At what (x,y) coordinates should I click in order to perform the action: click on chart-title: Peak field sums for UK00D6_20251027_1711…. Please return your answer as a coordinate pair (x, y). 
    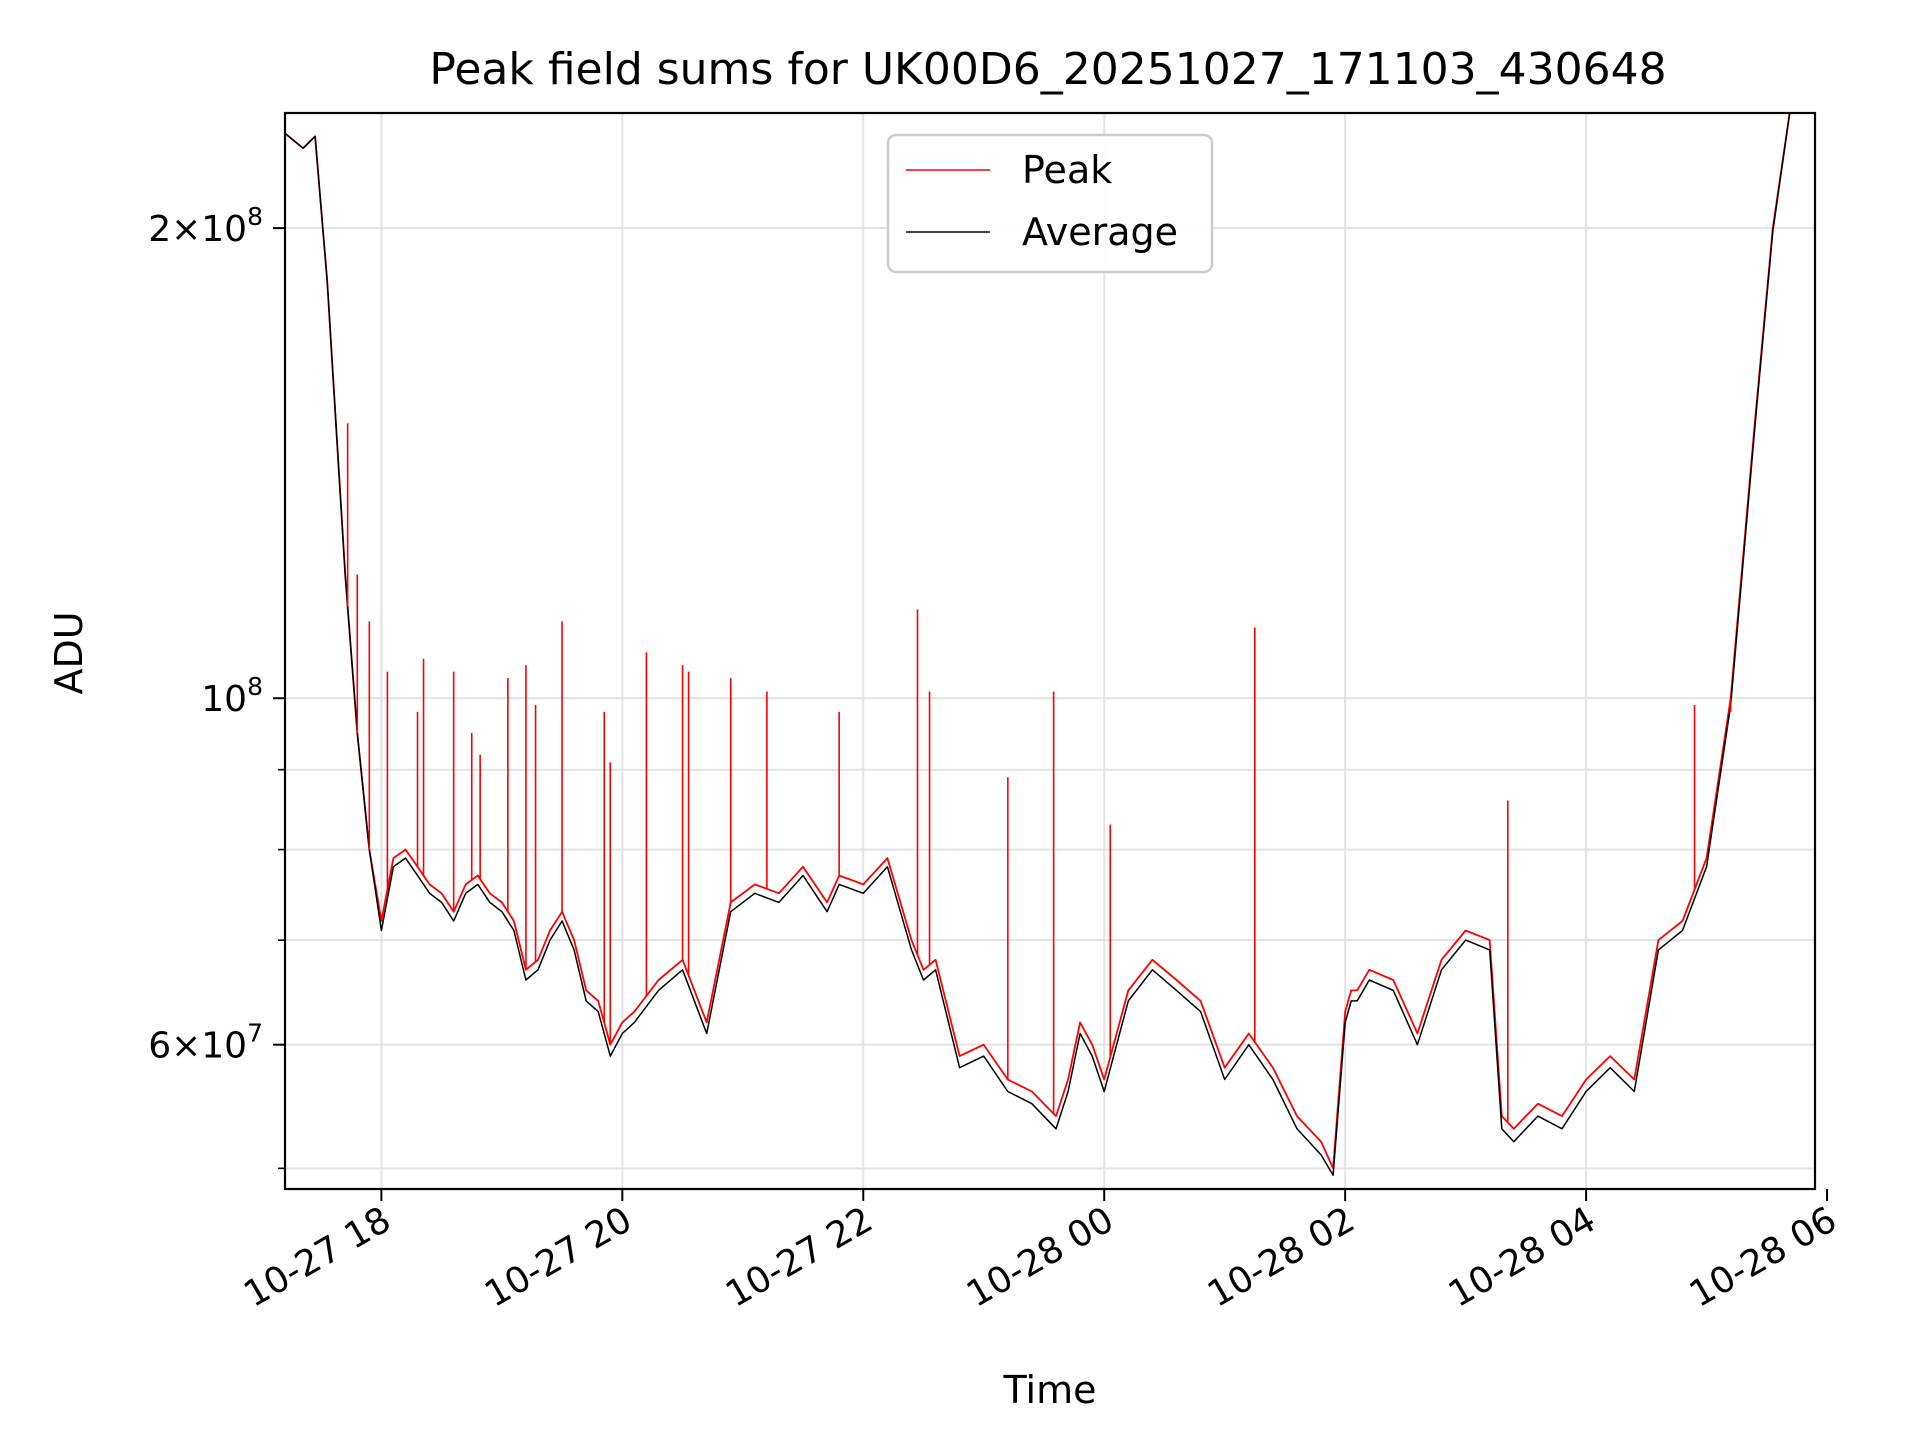
    Looking at the image, I should click on (1047, 69).